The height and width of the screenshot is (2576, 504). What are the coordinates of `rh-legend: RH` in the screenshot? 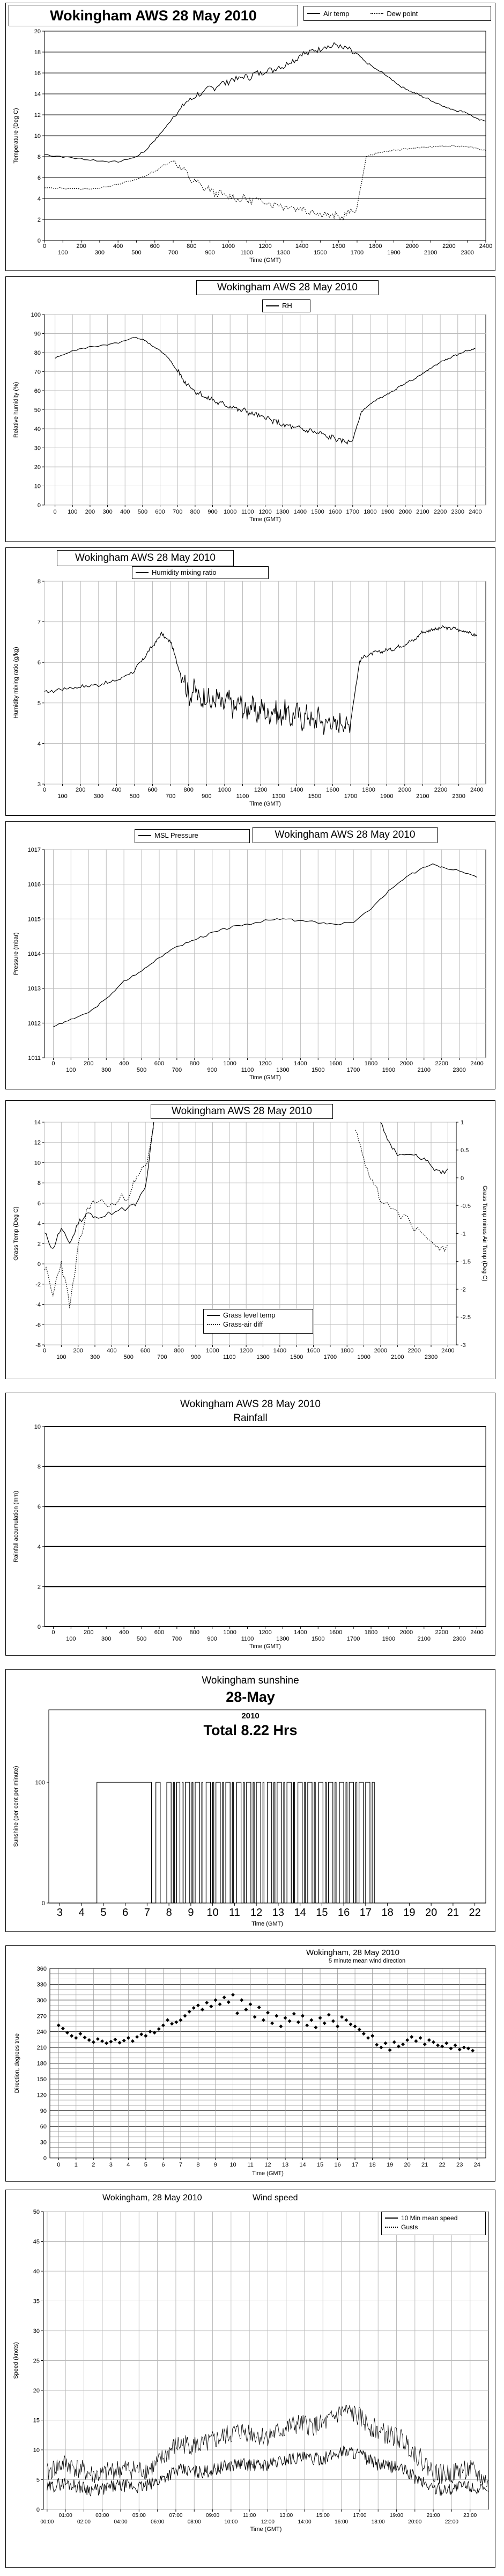 It's located at (286, 305).